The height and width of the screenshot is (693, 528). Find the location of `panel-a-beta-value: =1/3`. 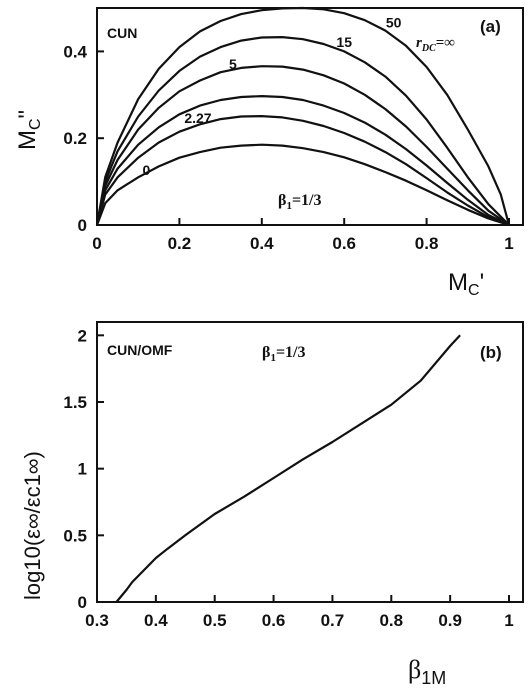

panel-a-beta-value: =1/3 is located at coordinates (307, 200).